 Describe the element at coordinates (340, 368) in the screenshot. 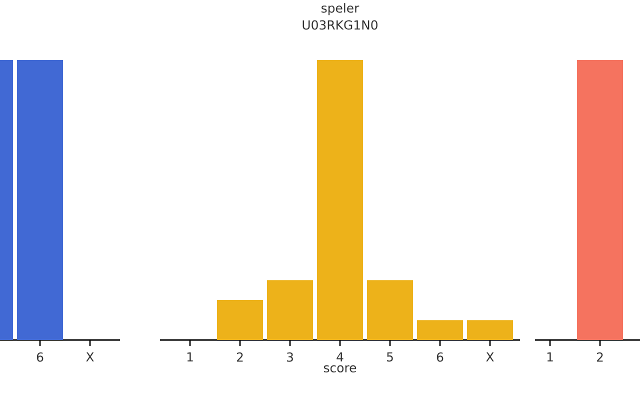

I see `x-axis-title: score` at that location.